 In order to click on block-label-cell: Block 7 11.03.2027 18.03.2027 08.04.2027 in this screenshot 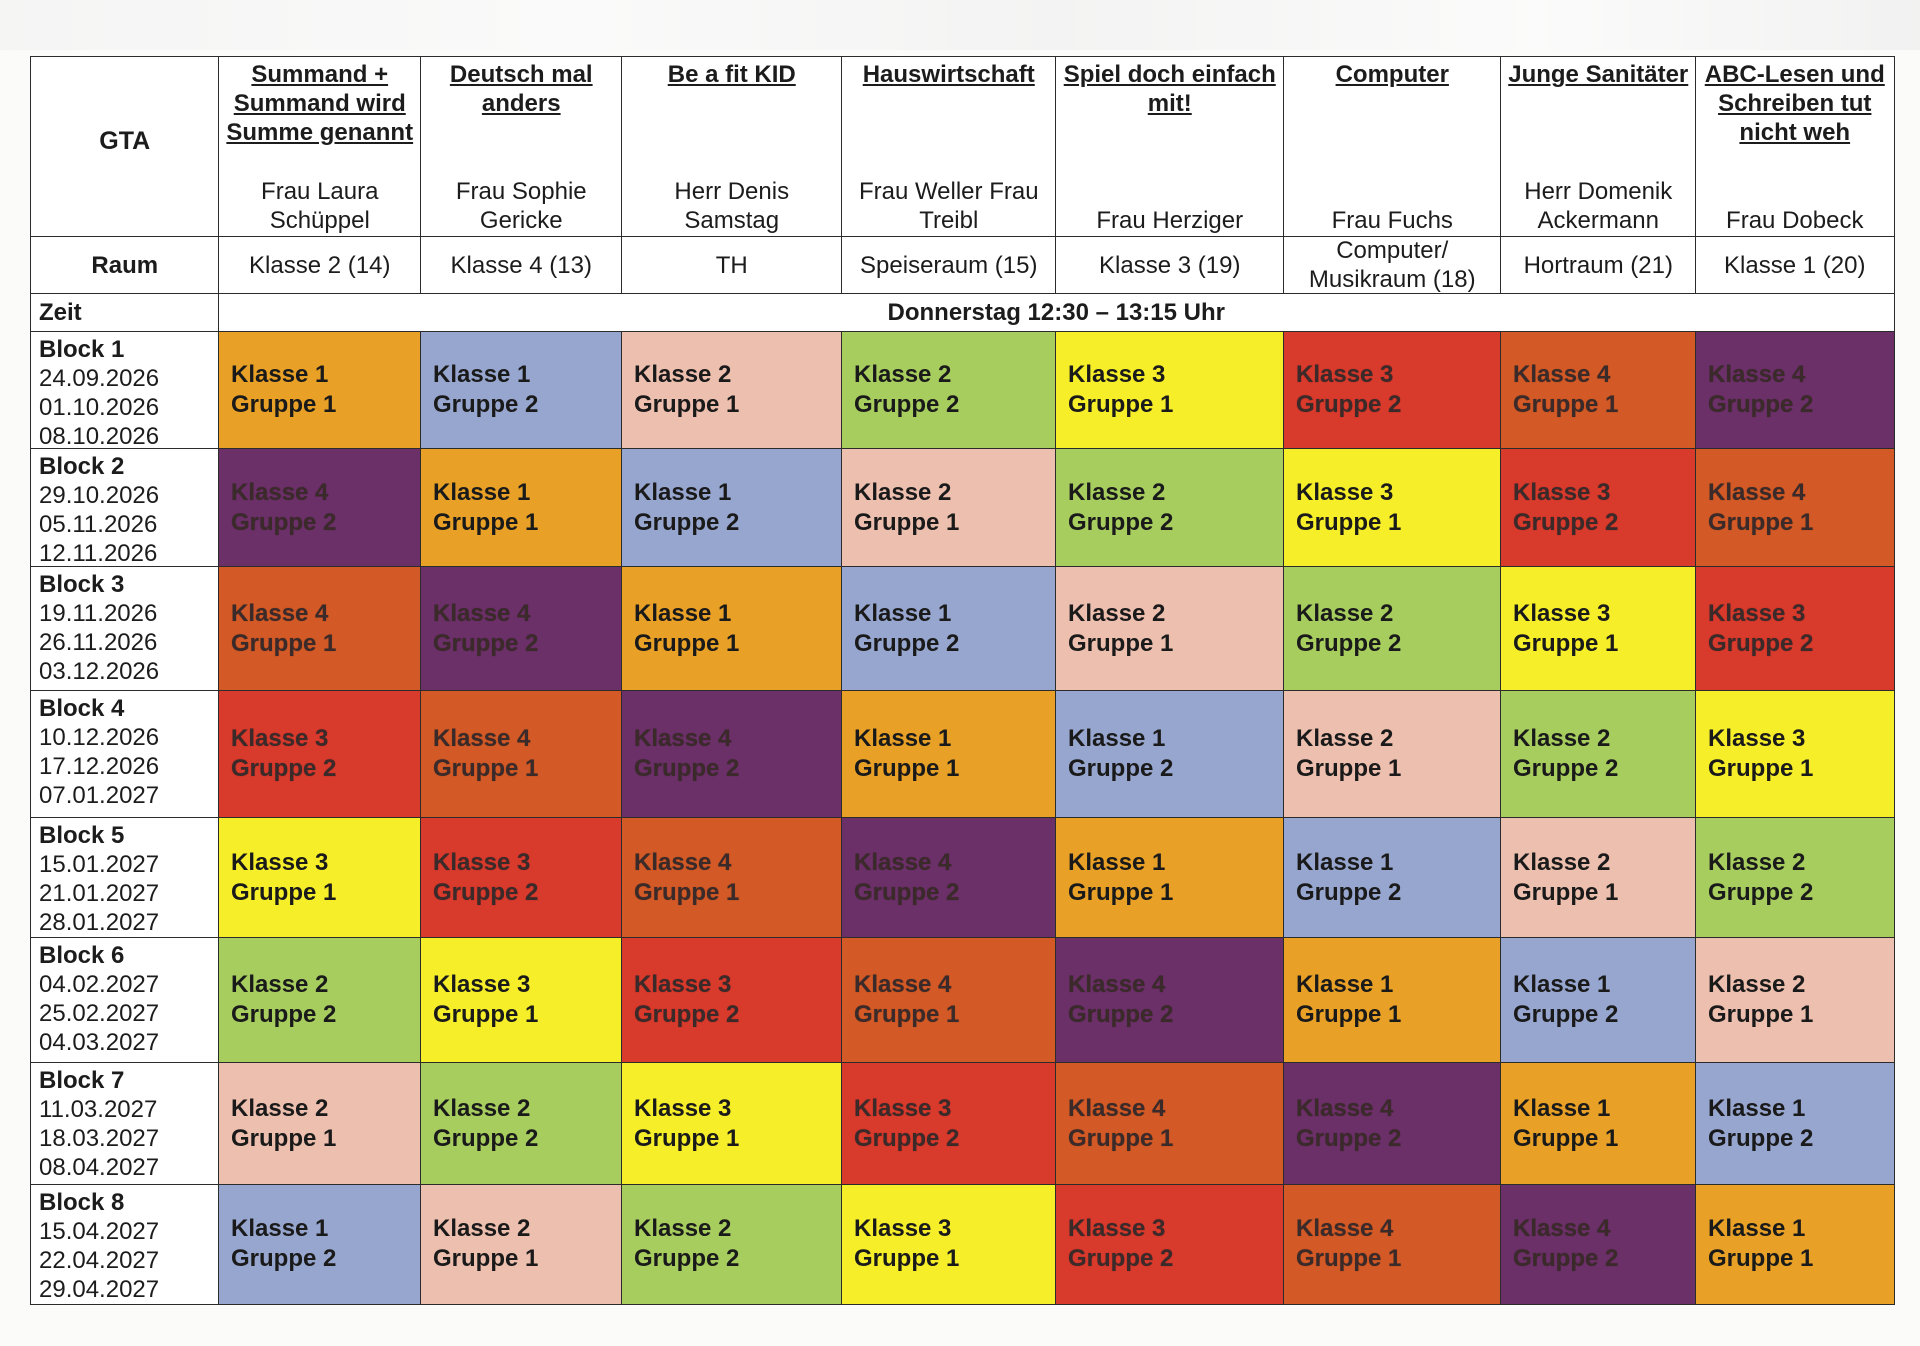, I will do `click(125, 1124)`.